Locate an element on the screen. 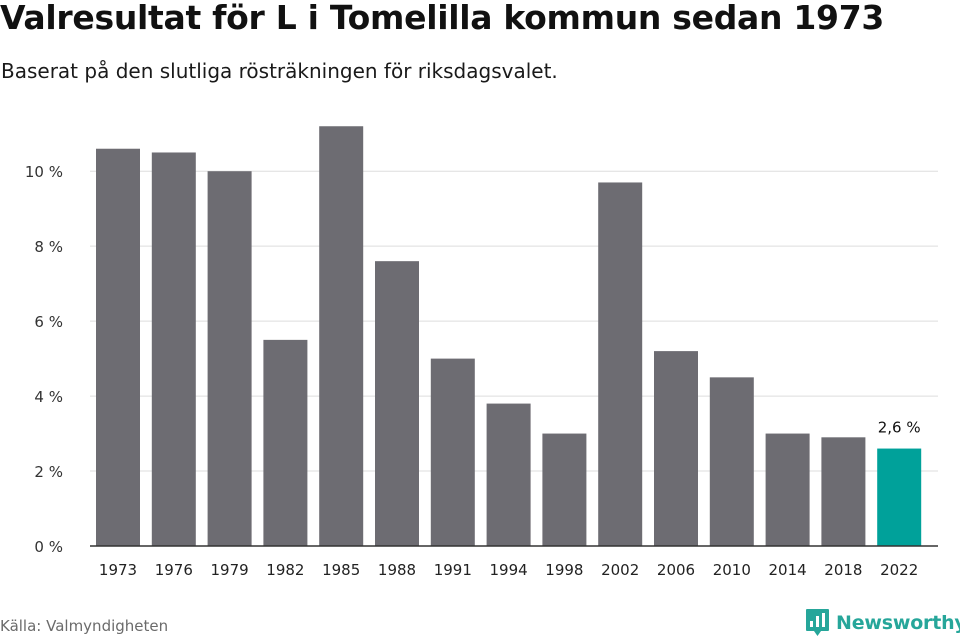 This screenshot has height=640, width=960. x-tick-label: 2006 is located at coordinates (676, 570).